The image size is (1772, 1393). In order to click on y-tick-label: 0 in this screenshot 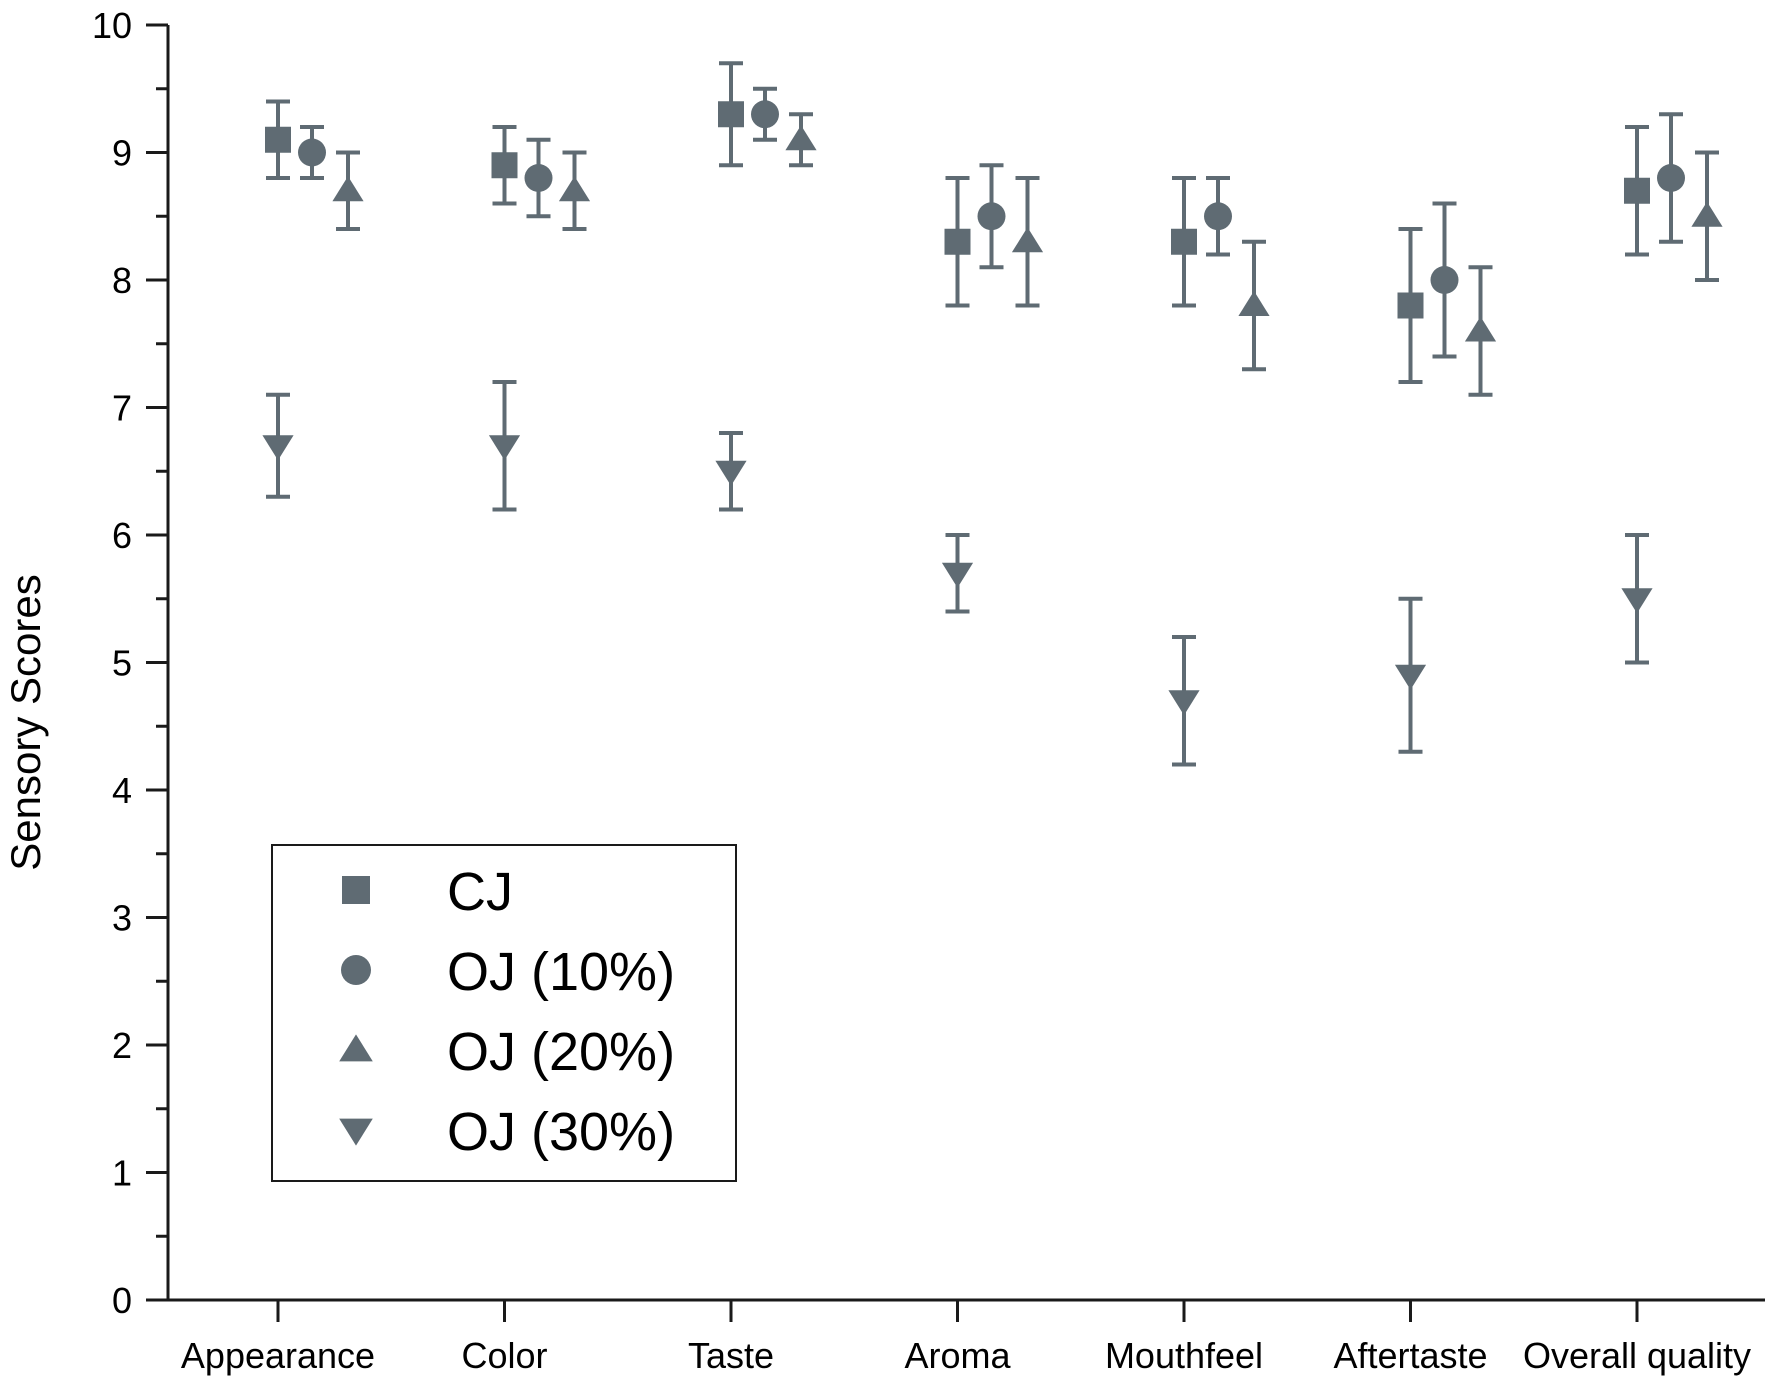, I will do `click(122, 1300)`.